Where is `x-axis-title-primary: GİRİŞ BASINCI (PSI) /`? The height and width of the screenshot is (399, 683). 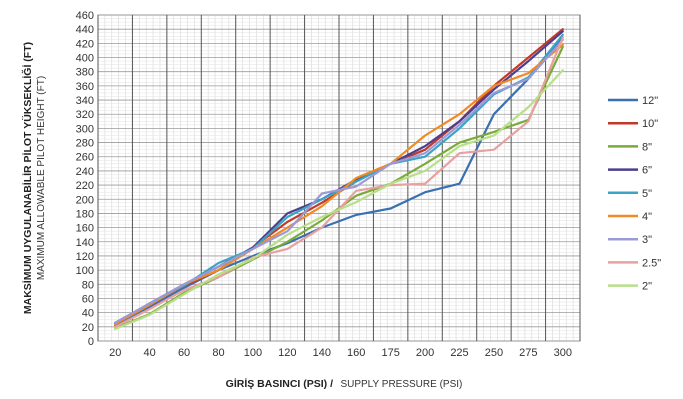 x-axis-title-primary: GİRİŞ BASINCI (PSI) / is located at coordinates (279, 383).